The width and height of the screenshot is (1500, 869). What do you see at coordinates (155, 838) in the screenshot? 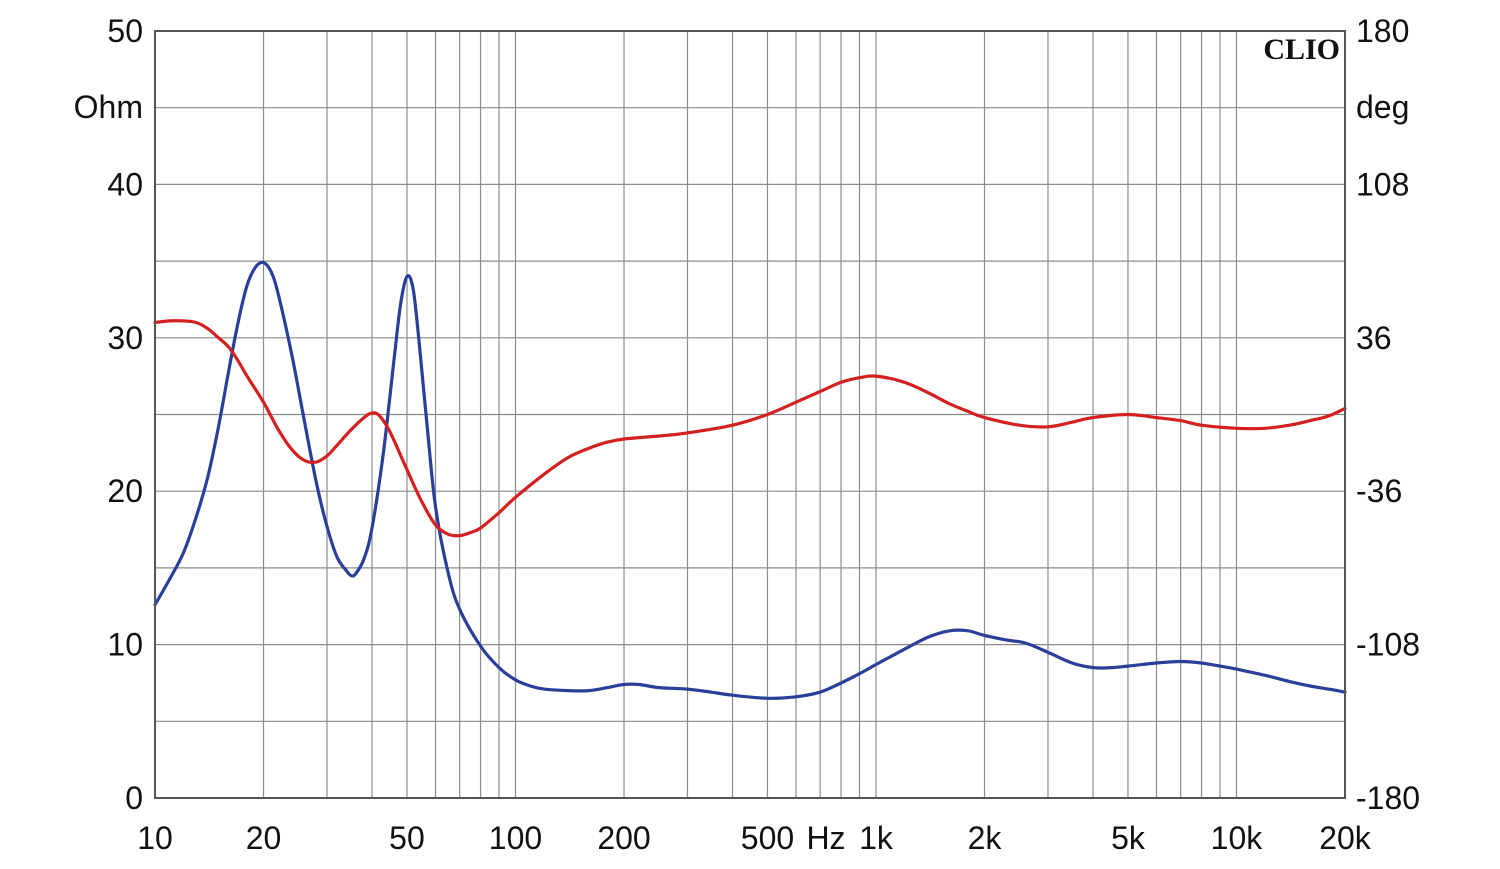
I see `x-tick-label: 10` at bounding box center [155, 838].